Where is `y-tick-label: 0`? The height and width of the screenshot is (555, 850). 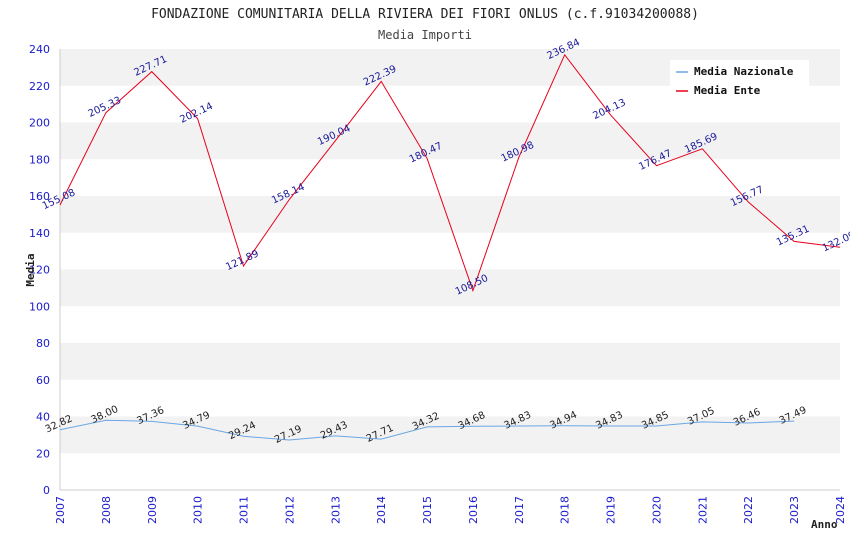
y-tick-label: 0 is located at coordinates (46, 490).